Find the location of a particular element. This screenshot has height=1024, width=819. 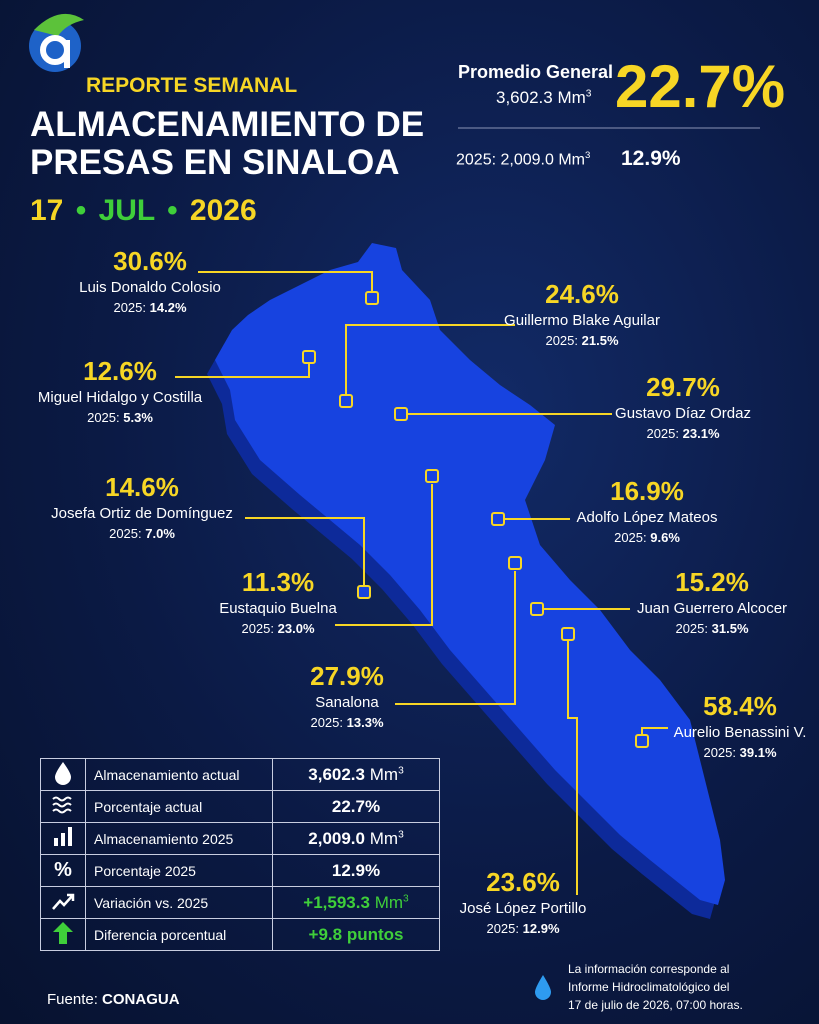

dam-label: 27.9% Sanalona 2025: 13.3% is located at coordinates (347, 696).